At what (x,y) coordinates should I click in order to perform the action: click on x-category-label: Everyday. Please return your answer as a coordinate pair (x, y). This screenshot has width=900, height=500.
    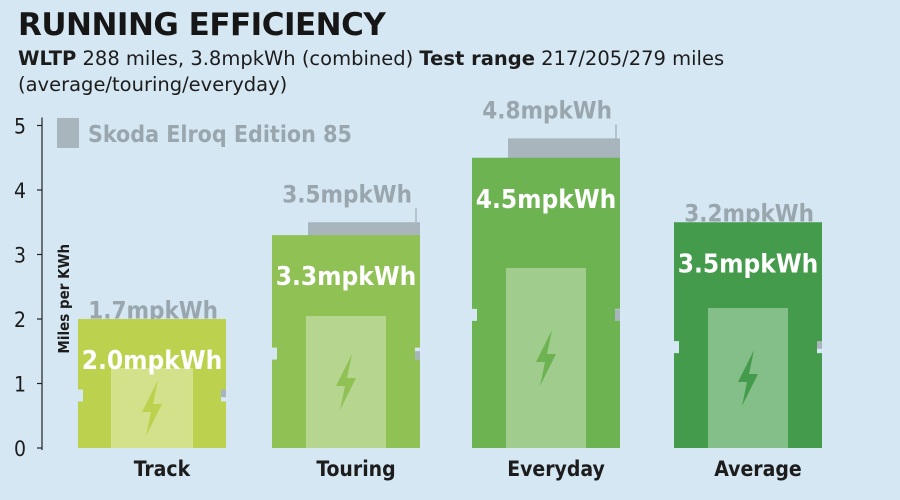
    Looking at the image, I should click on (556, 469).